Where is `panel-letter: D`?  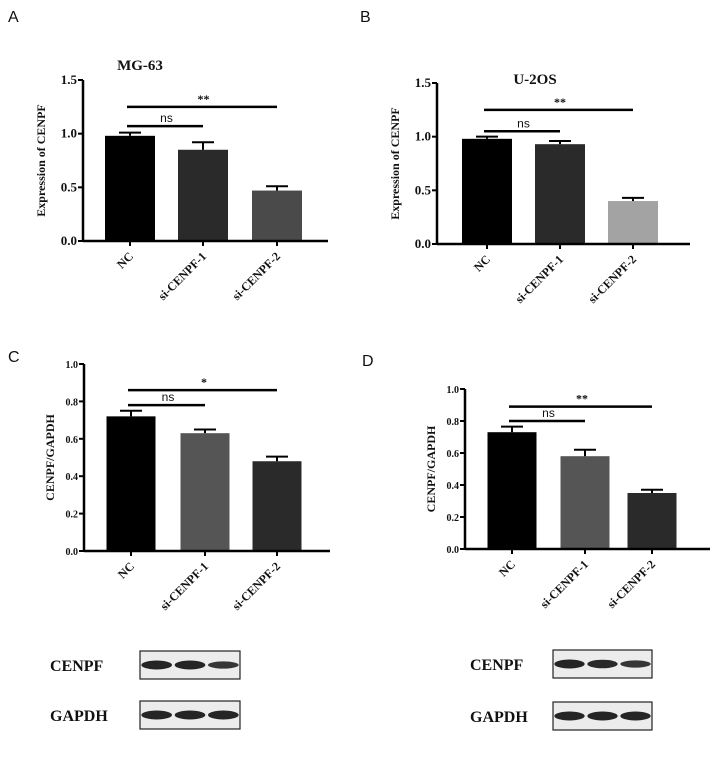
panel-letter: D is located at coordinates (368, 361).